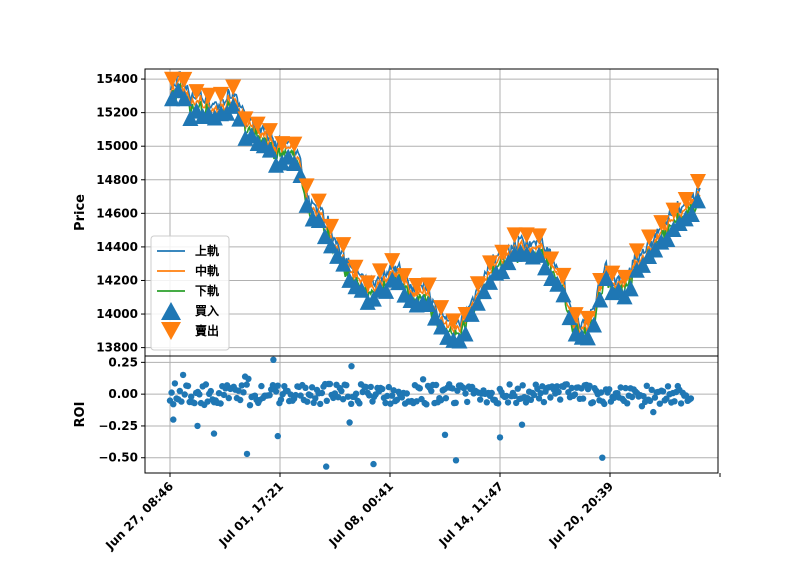 This screenshot has width=800, height=575. I want to click on legend-label: 買入, so click(207, 311).